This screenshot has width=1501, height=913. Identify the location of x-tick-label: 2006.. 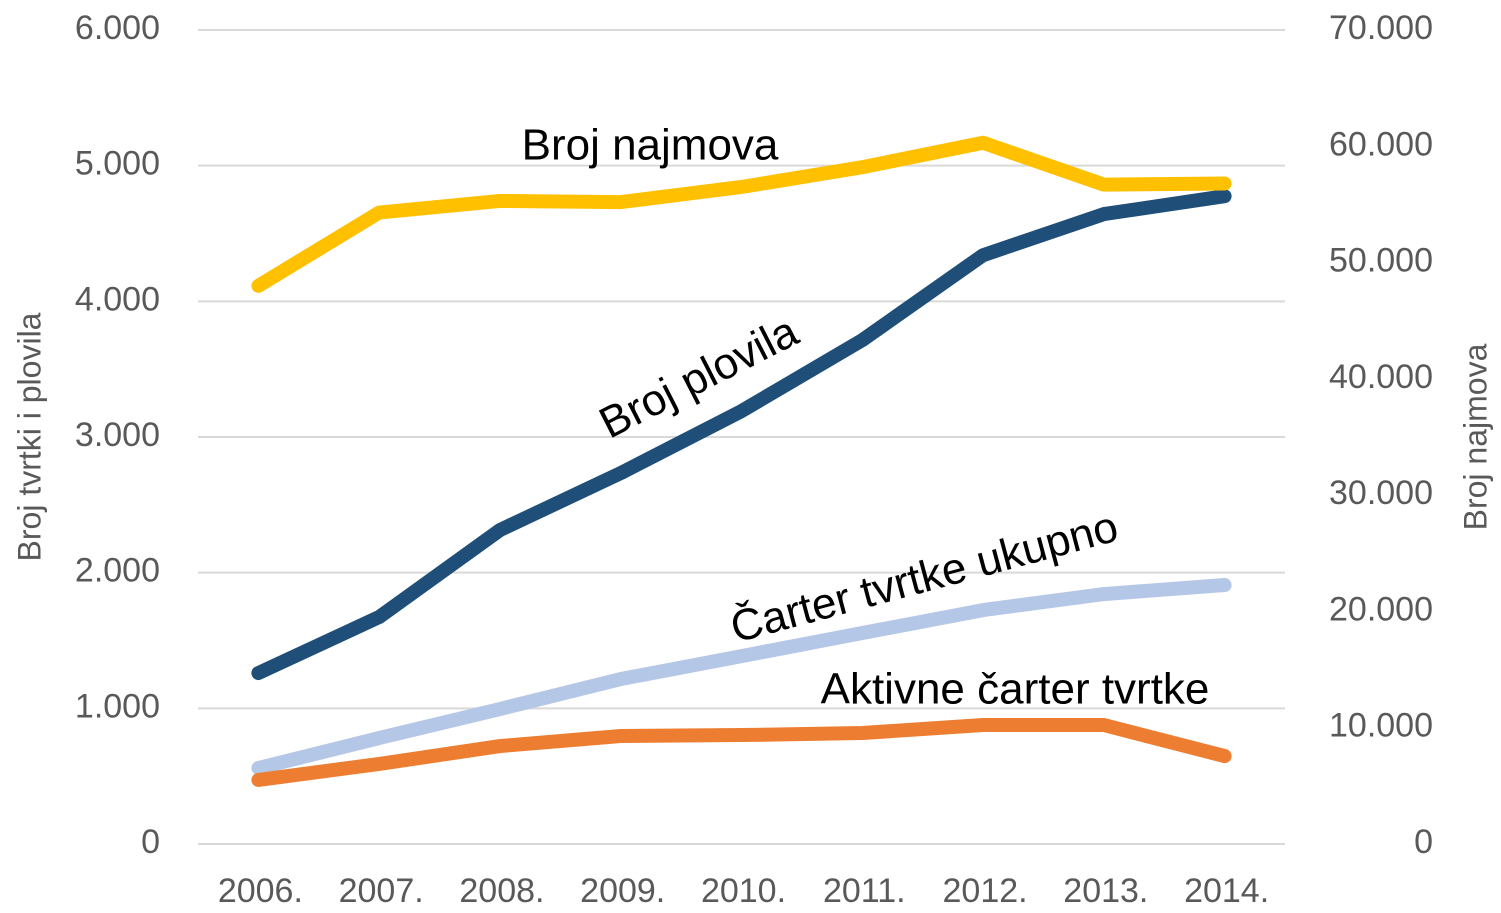
(260, 891).